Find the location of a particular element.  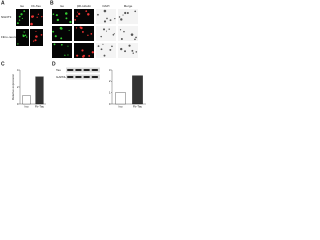

x-tick-label: Fb-Tau is located at coordinates (138, 106).